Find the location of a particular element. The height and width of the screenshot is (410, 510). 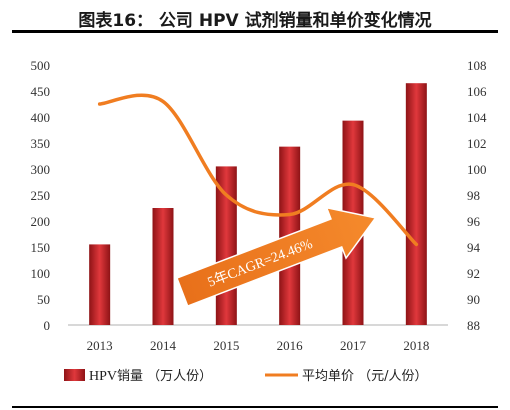

legend-line-label: 平均单价 （元/人份） is located at coordinates (365, 376).